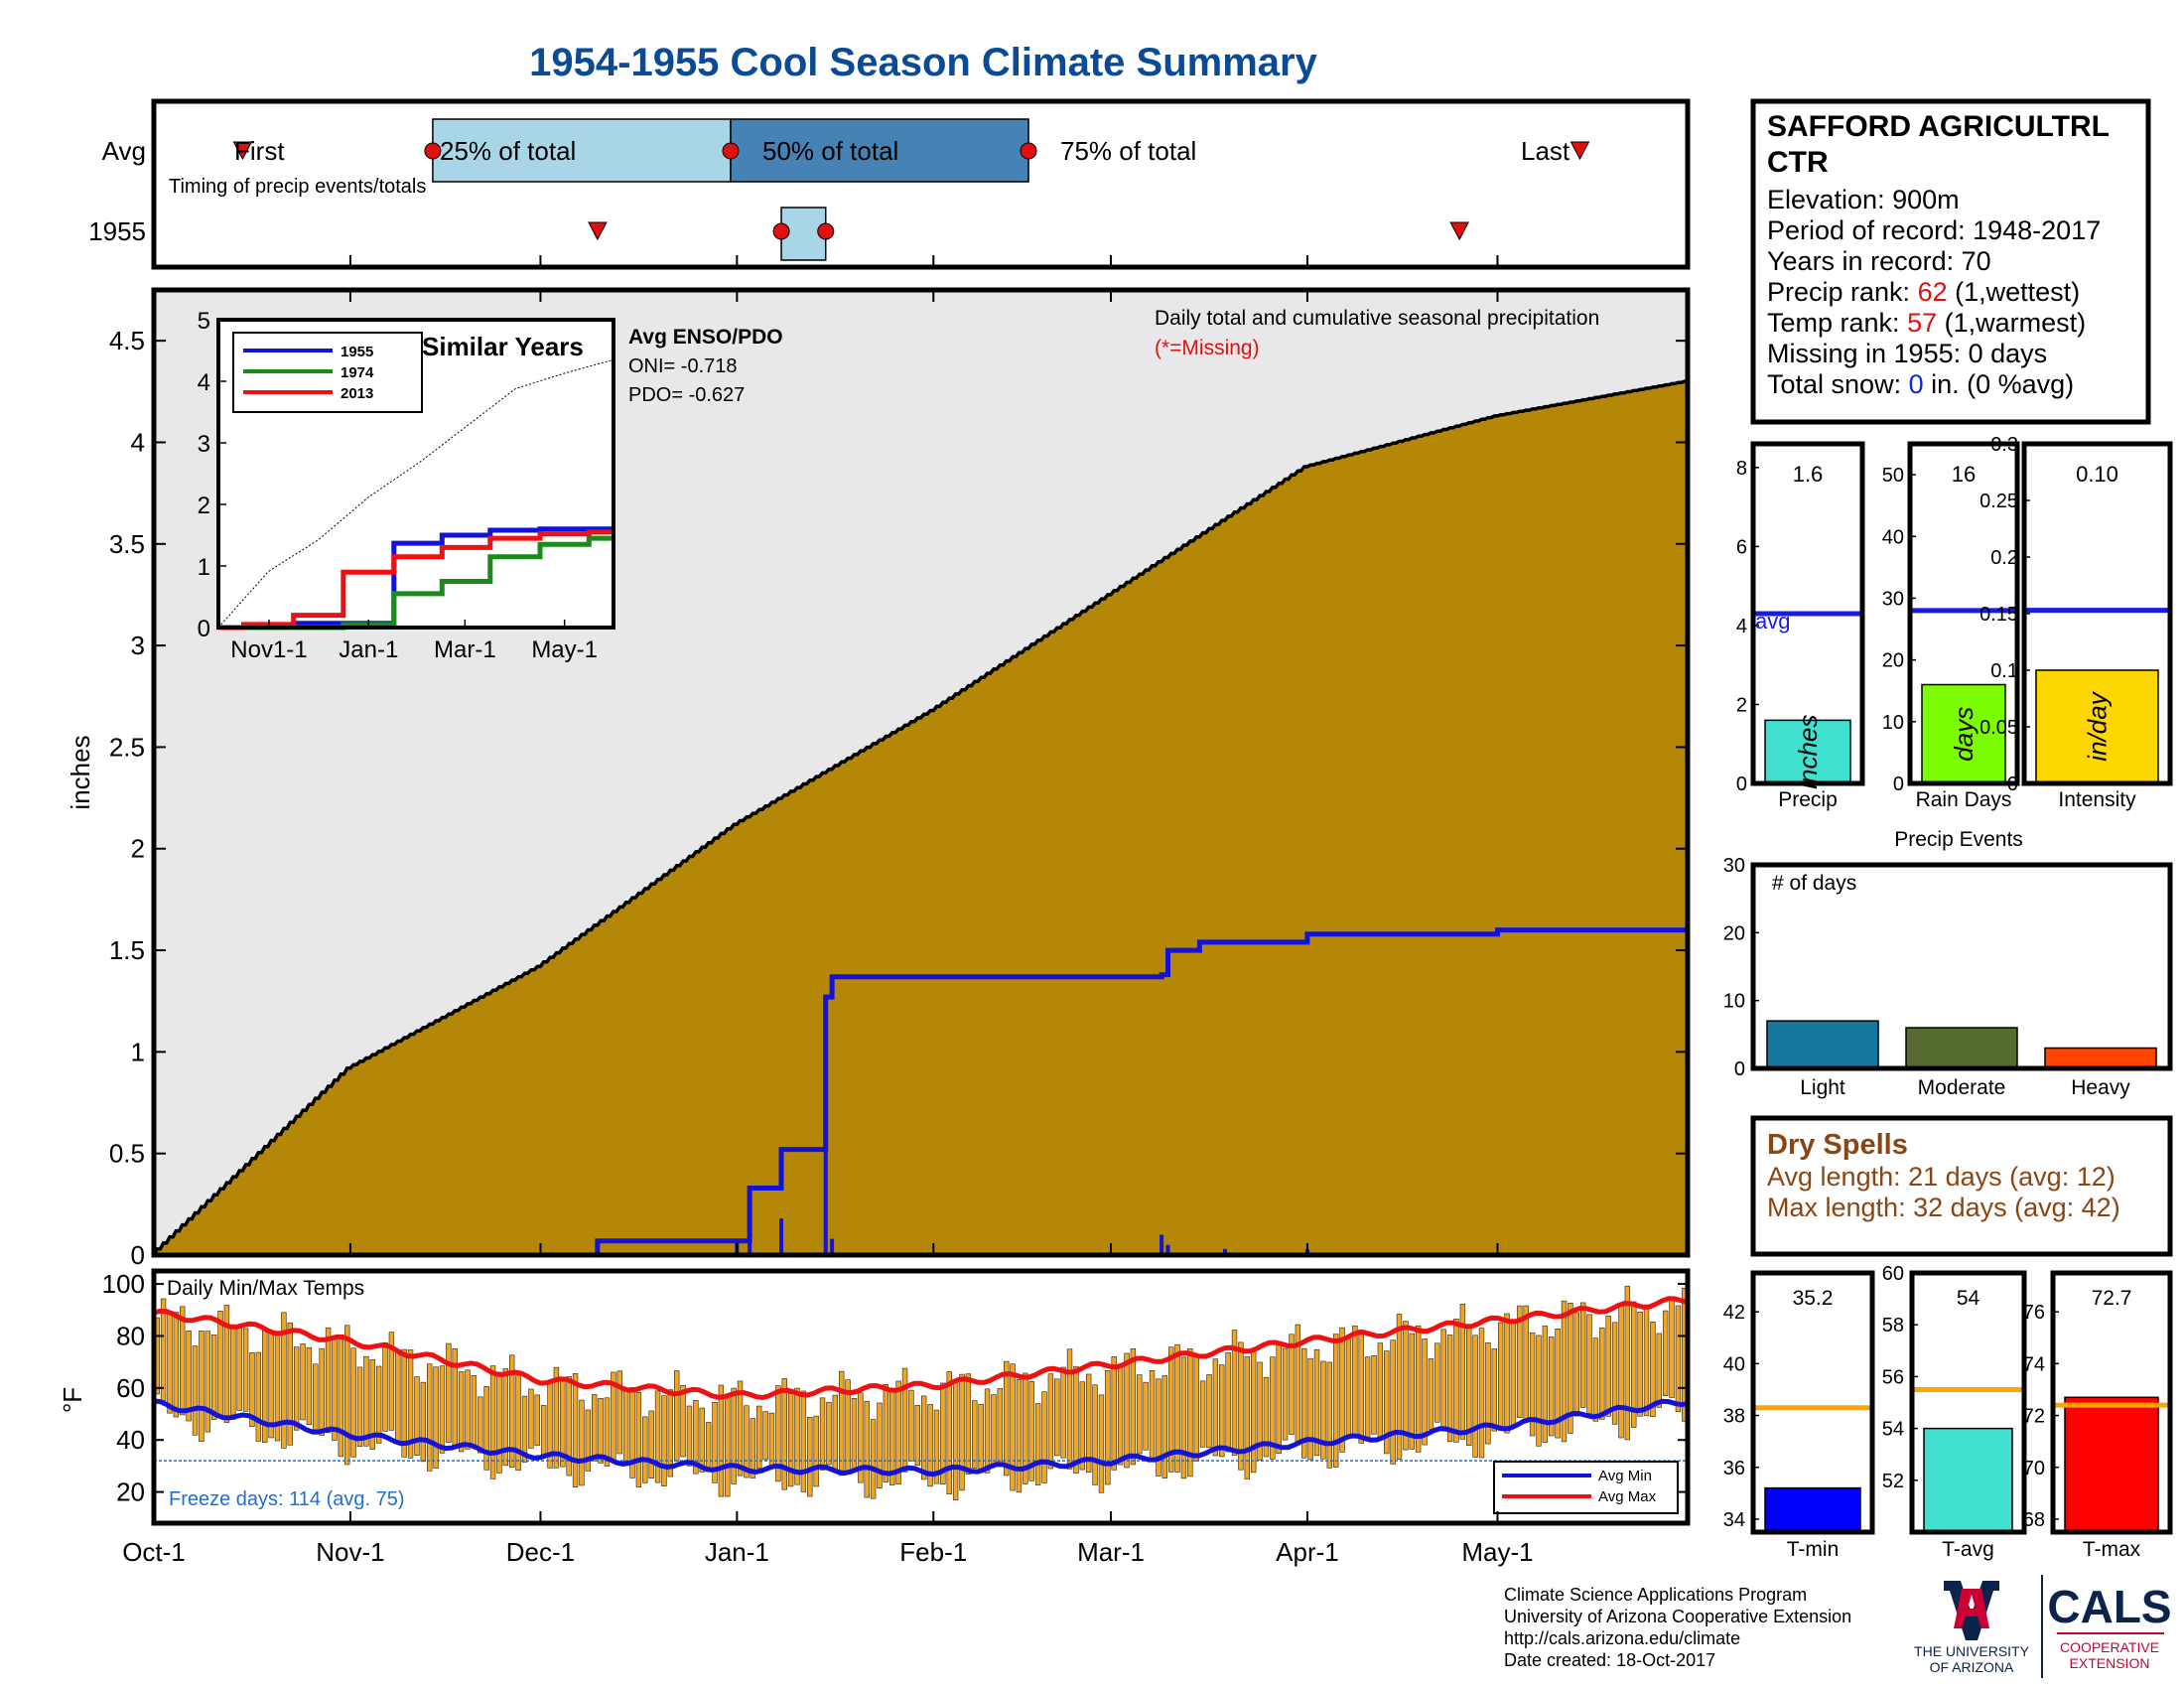  I want to click on footer-program: Climate Science Applications Program, so click(1655, 1595).